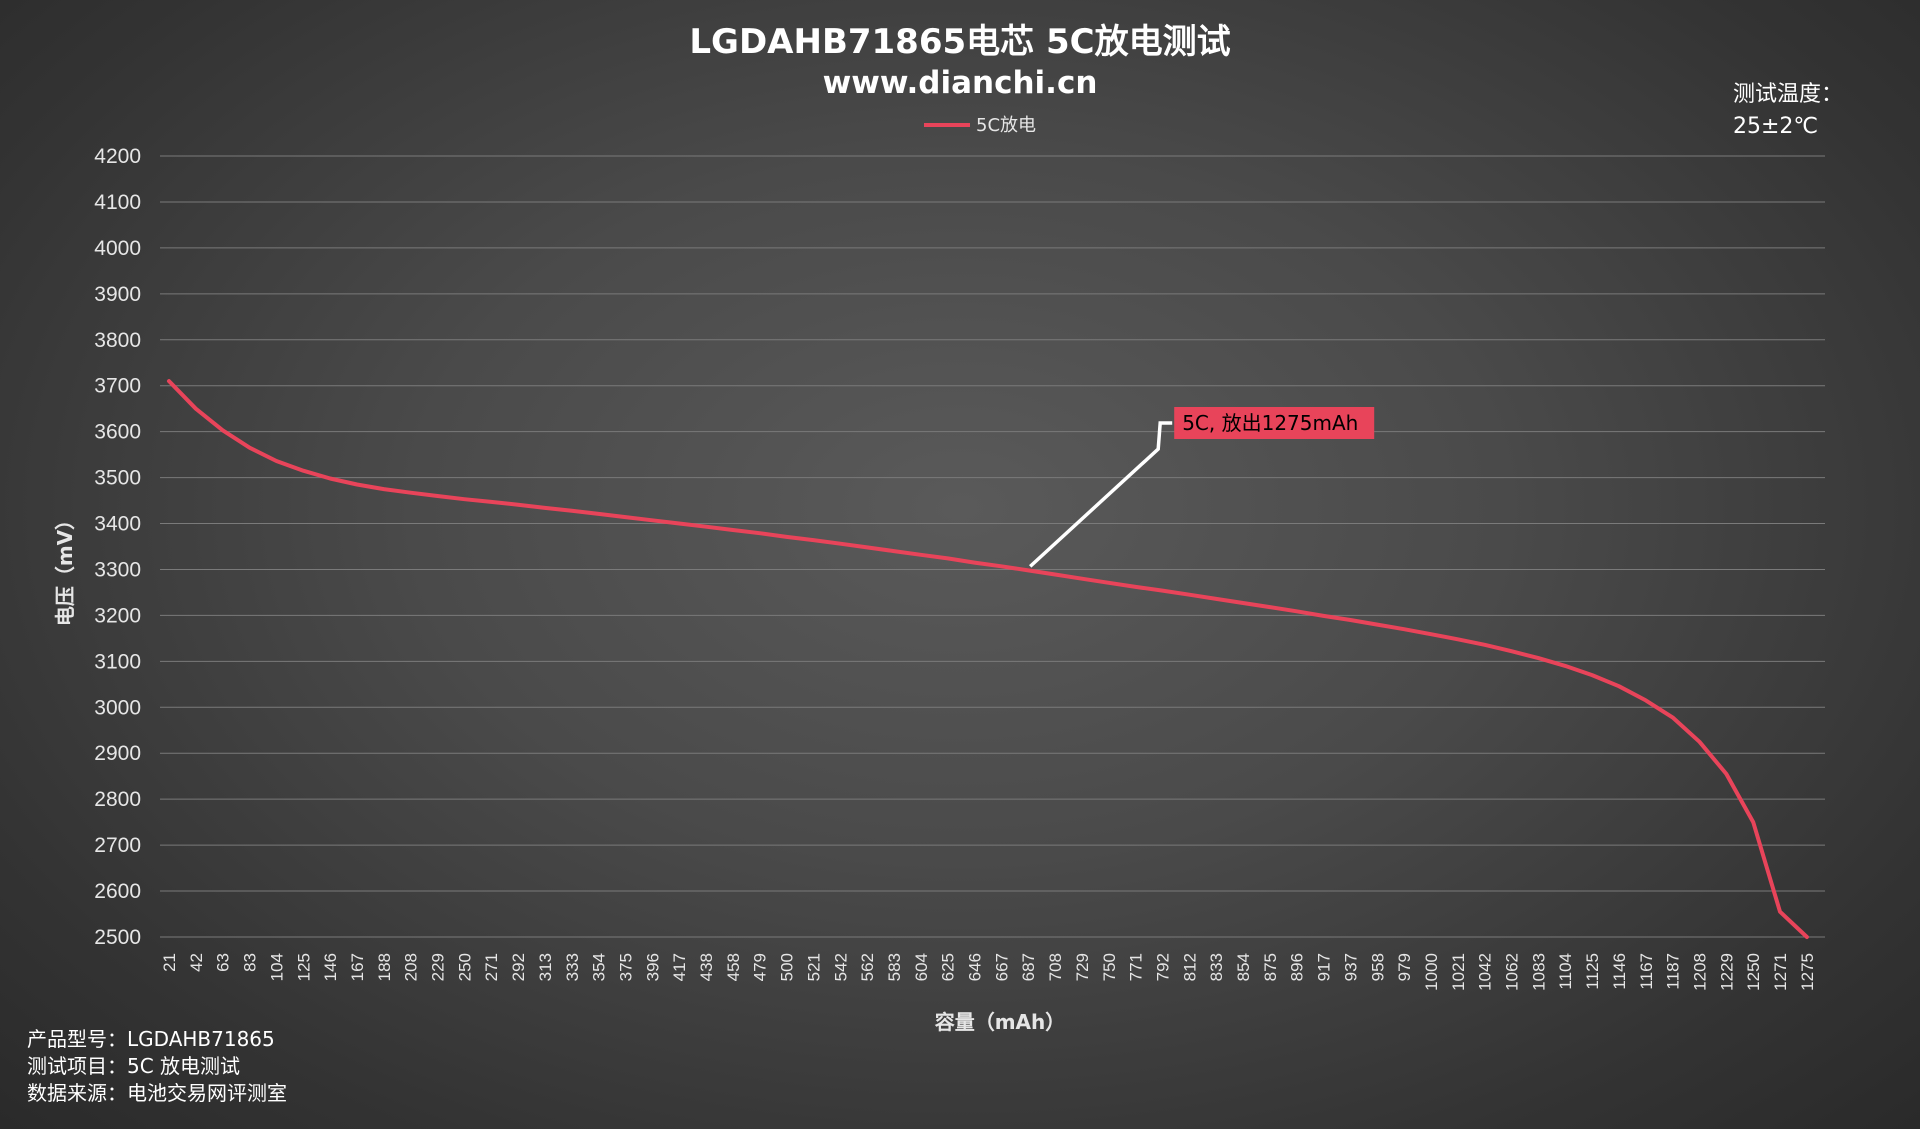 The image size is (1920, 1129). I want to click on x-tick-label: 875, so click(1270, 967).